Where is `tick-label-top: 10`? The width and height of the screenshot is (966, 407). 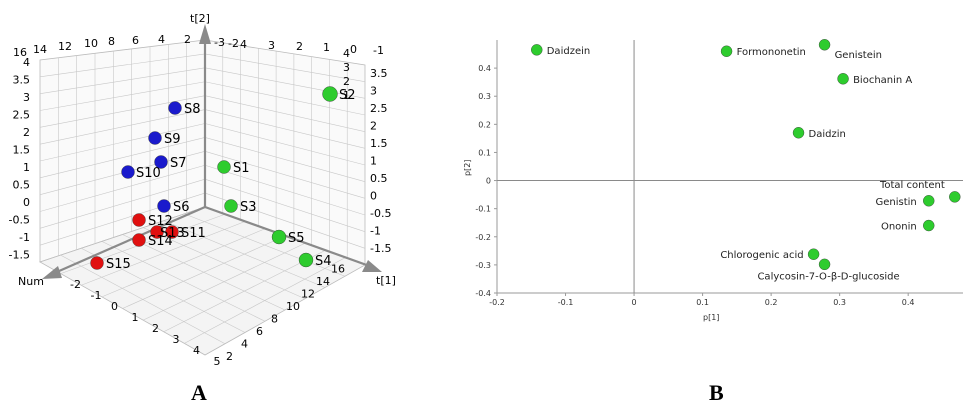
tick-label-top: 10 is located at coordinates (91, 43).